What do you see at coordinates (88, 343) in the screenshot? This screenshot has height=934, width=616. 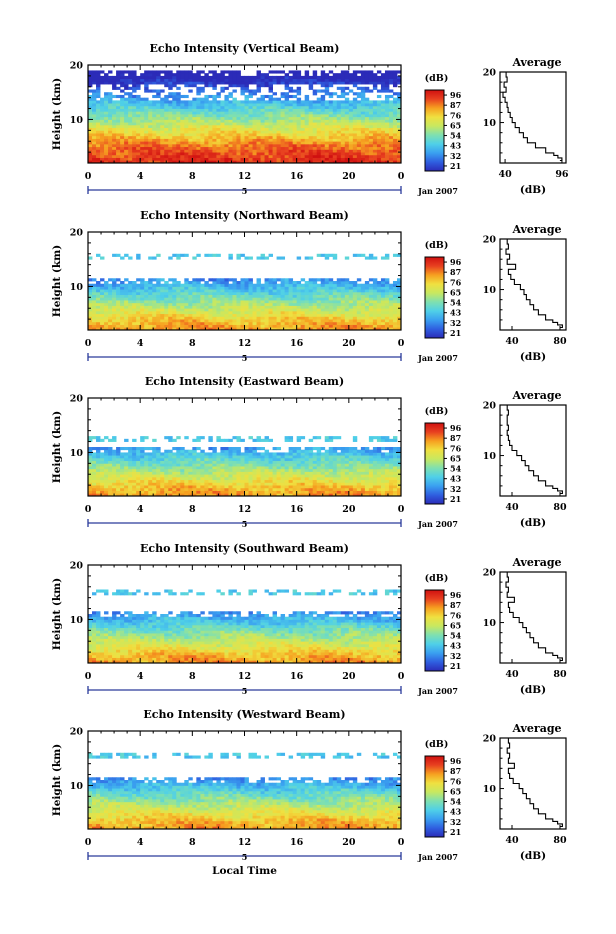 I see `x-tick-label: 0` at bounding box center [88, 343].